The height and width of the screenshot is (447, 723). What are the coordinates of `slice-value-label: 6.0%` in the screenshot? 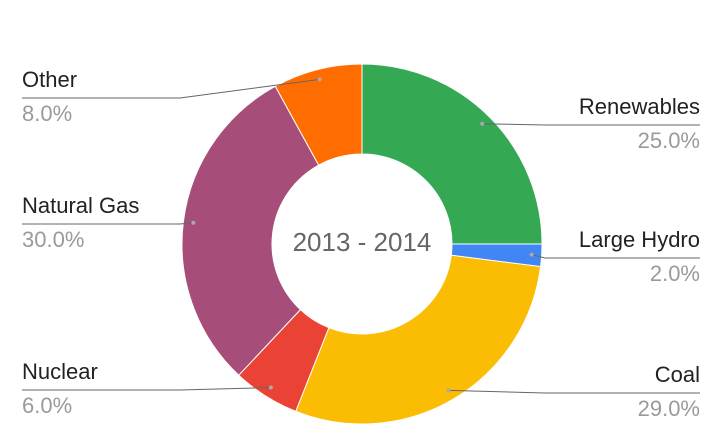 It's located at (47, 405).